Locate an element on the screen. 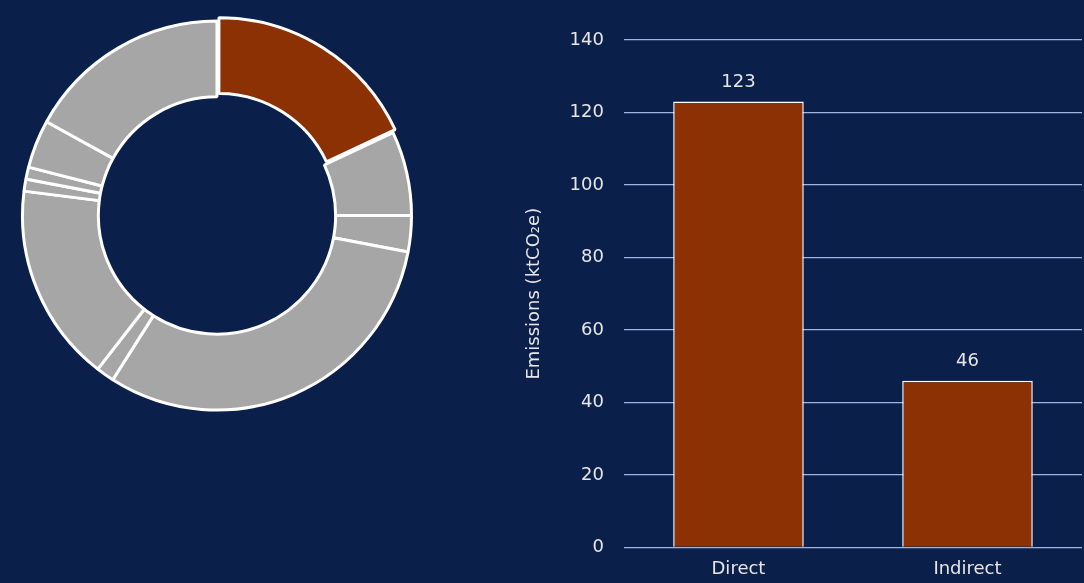 The width and height of the screenshot is (1084, 583). y-tick-label: 120 is located at coordinates (586, 111).